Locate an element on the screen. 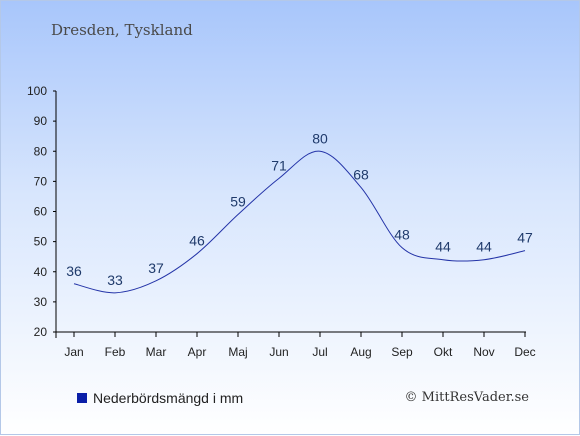 The width and height of the screenshot is (580, 436). data-label: 80 is located at coordinates (320, 138).